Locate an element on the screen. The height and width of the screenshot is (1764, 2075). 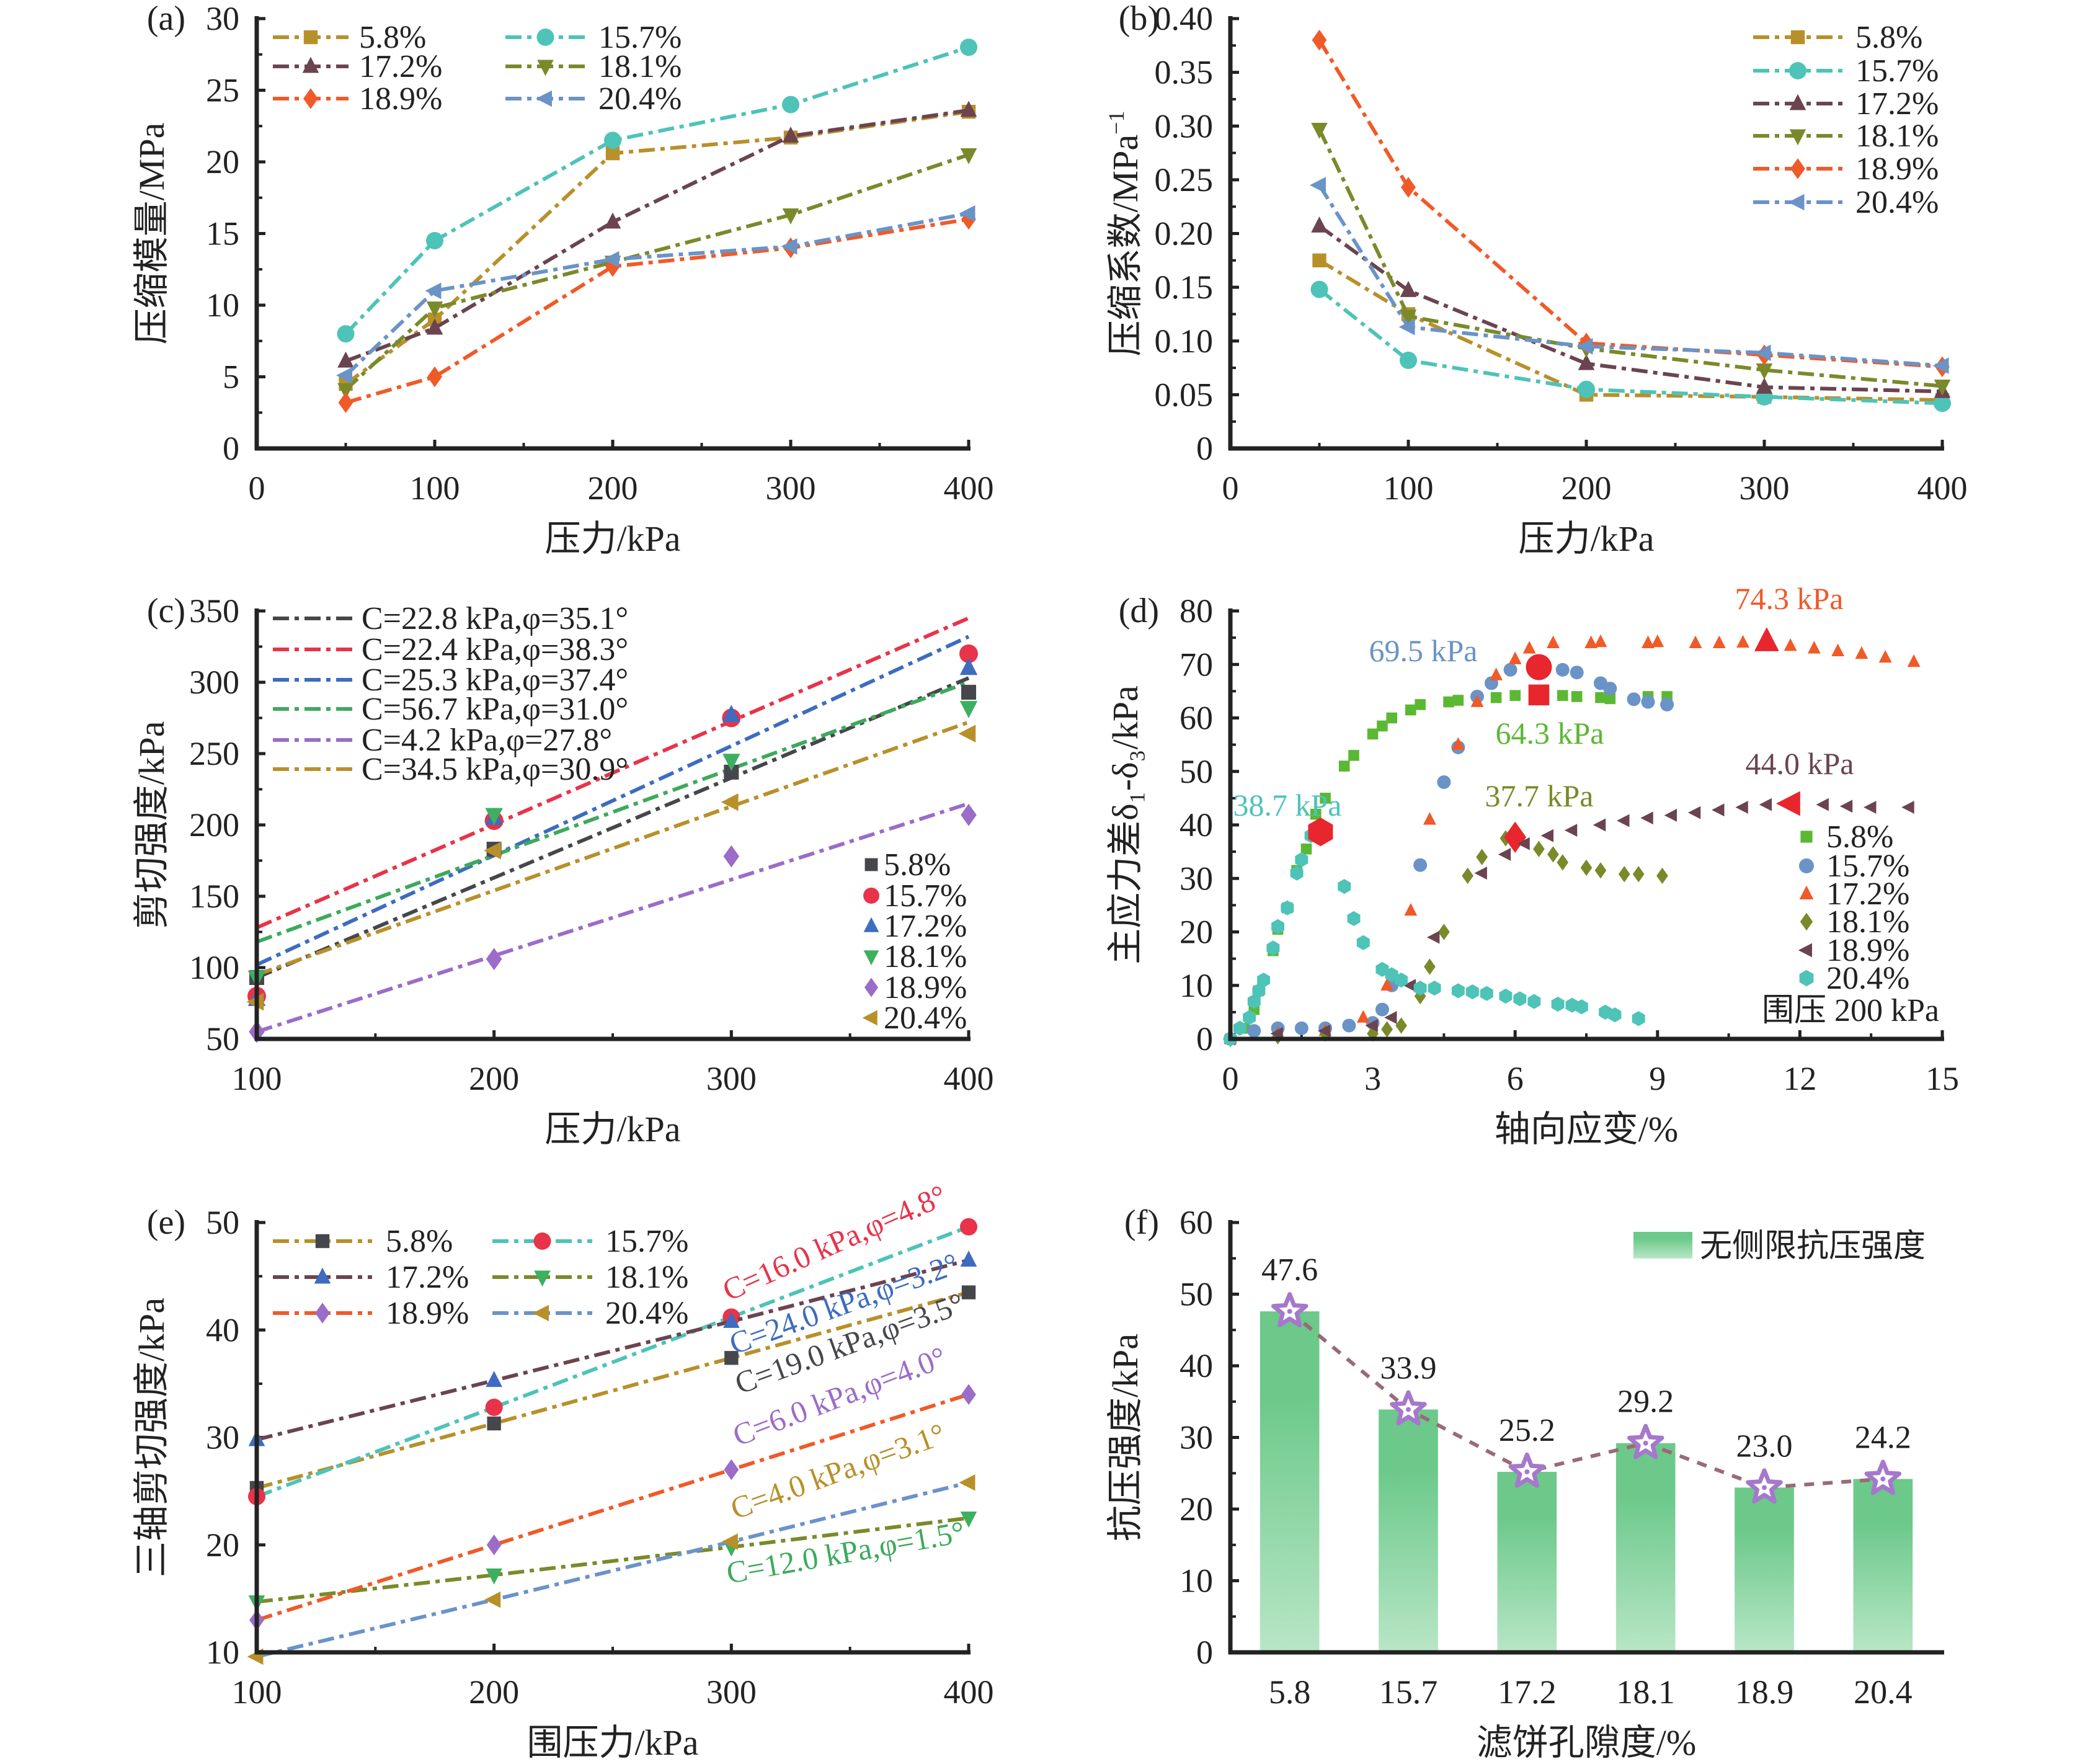
legend-item: C=25.3 kPa,φ=37.4° is located at coordinates (450, 680).